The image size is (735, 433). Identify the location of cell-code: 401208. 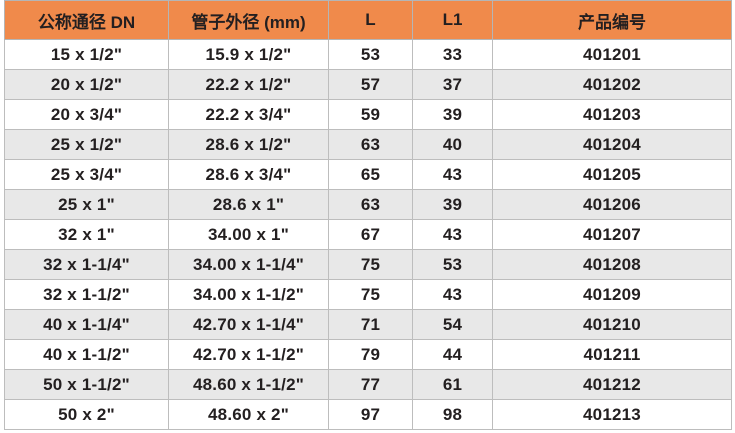
(612, 264).